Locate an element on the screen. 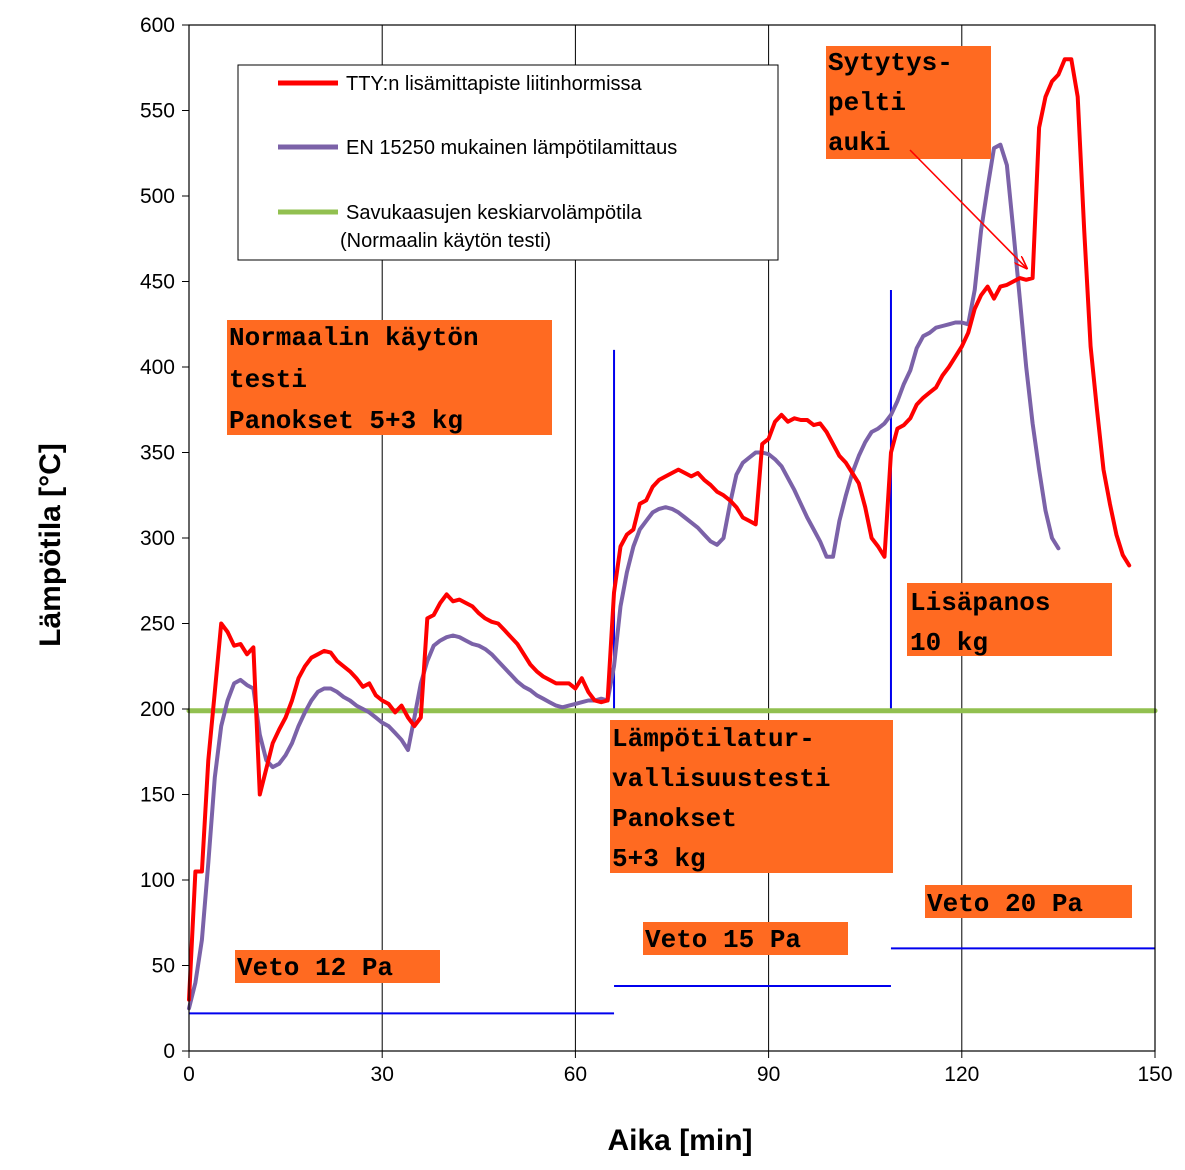  y-tick-label: 50 is located at coordinates (163, 966).